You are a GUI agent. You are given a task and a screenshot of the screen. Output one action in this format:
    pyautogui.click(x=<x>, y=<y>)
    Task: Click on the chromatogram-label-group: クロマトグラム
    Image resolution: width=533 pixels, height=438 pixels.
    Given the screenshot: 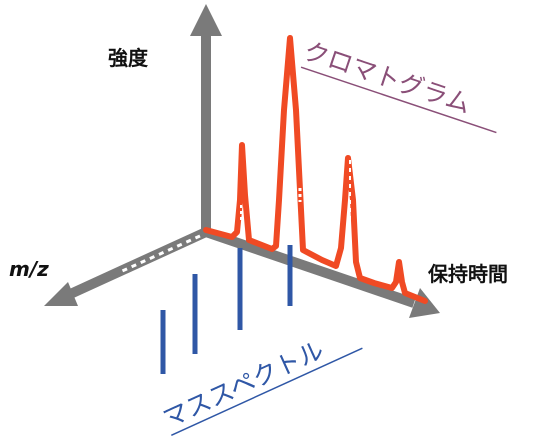 What is the action you would take?
    pyautogui.click(x=398, y=85)
    